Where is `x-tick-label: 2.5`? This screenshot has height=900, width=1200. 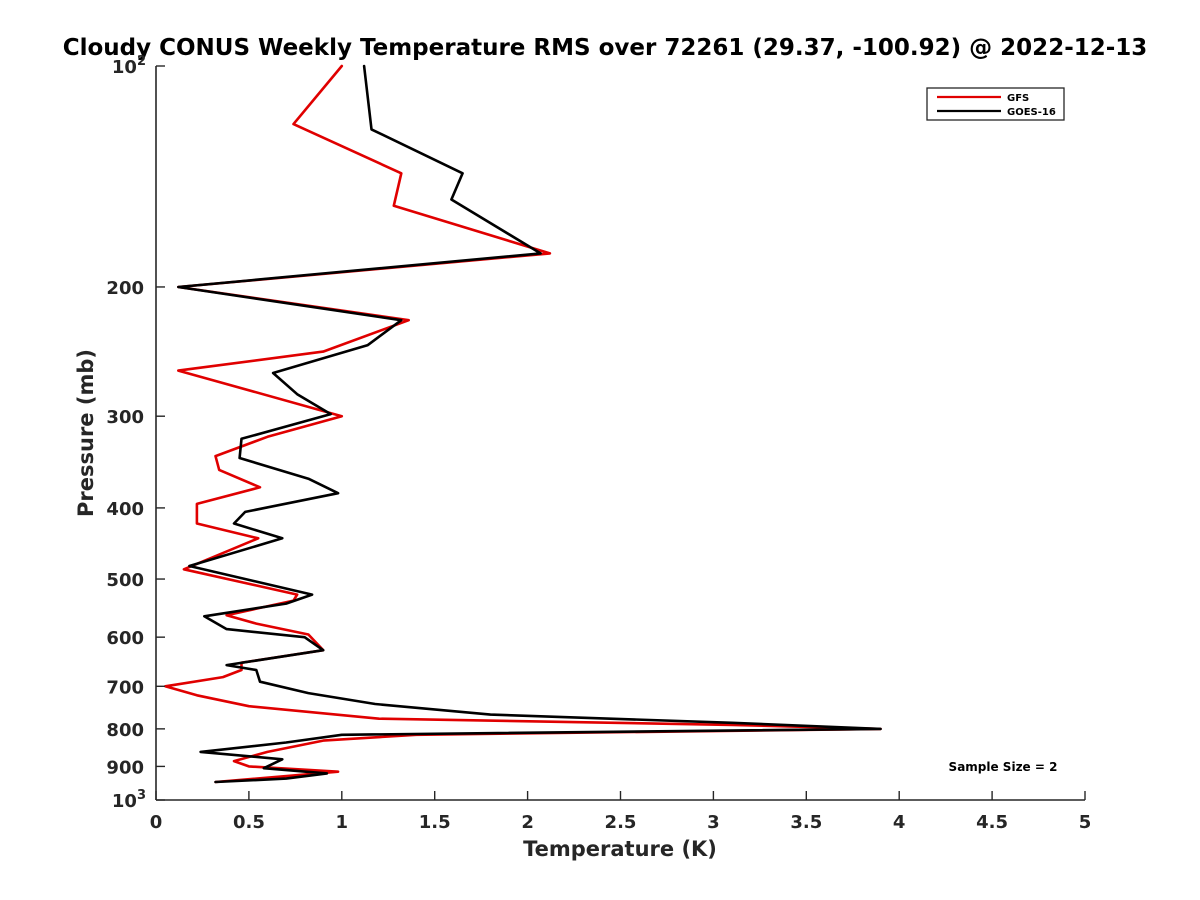 x-tick-label: 2.5 is located at coordinates (621, 822).